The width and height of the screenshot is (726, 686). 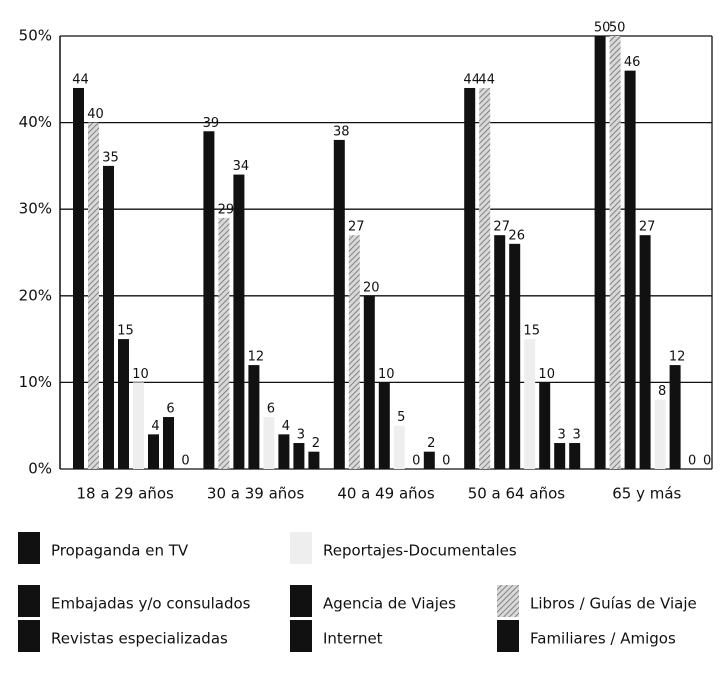 What do you see at coordinates (389, 604) in the screenshot?
I see `legend-label: Agencia de Viajes` at bounding box center [389, 604].